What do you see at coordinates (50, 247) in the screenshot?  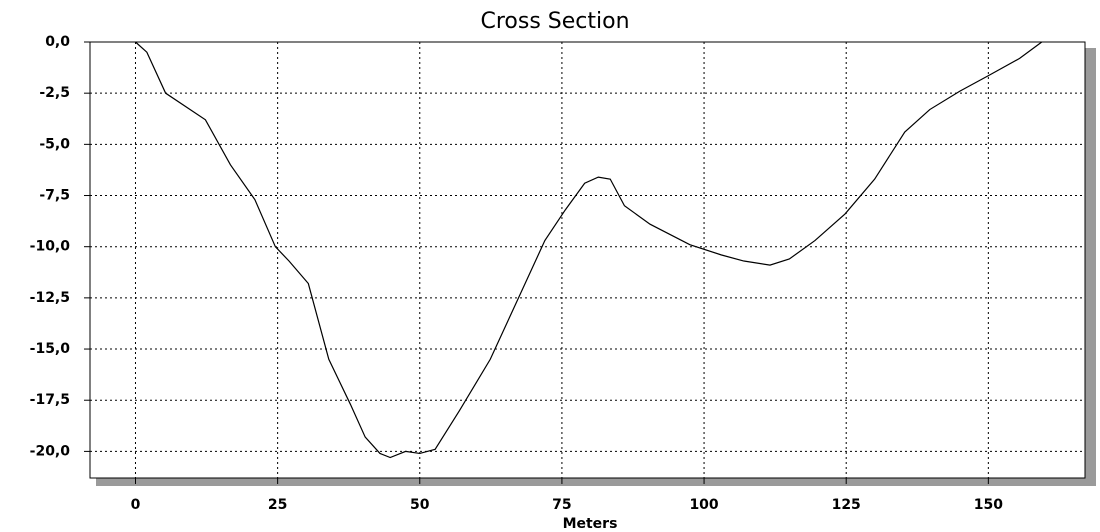 I see `y-tick-label: -10,0` at bounding box center [50, 247].